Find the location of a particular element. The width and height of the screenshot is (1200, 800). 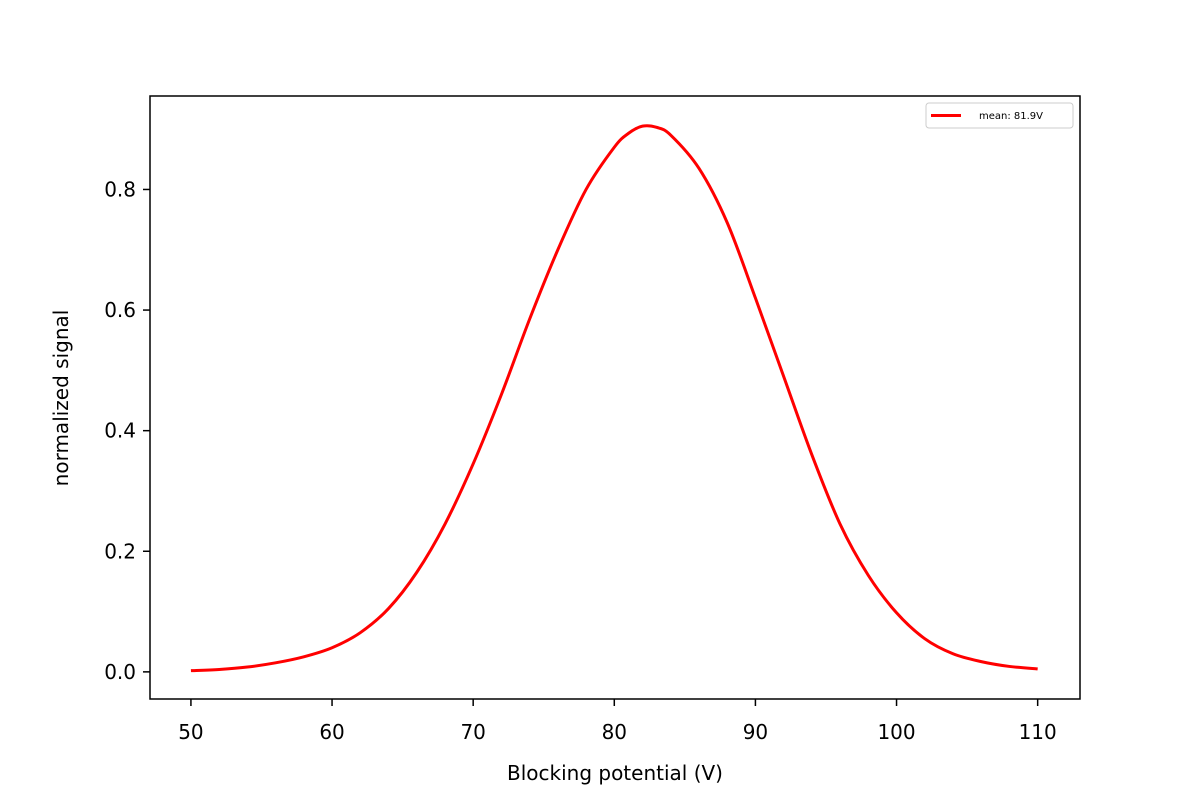

x-tick-label: 100 is located at coordinates (896, 732).